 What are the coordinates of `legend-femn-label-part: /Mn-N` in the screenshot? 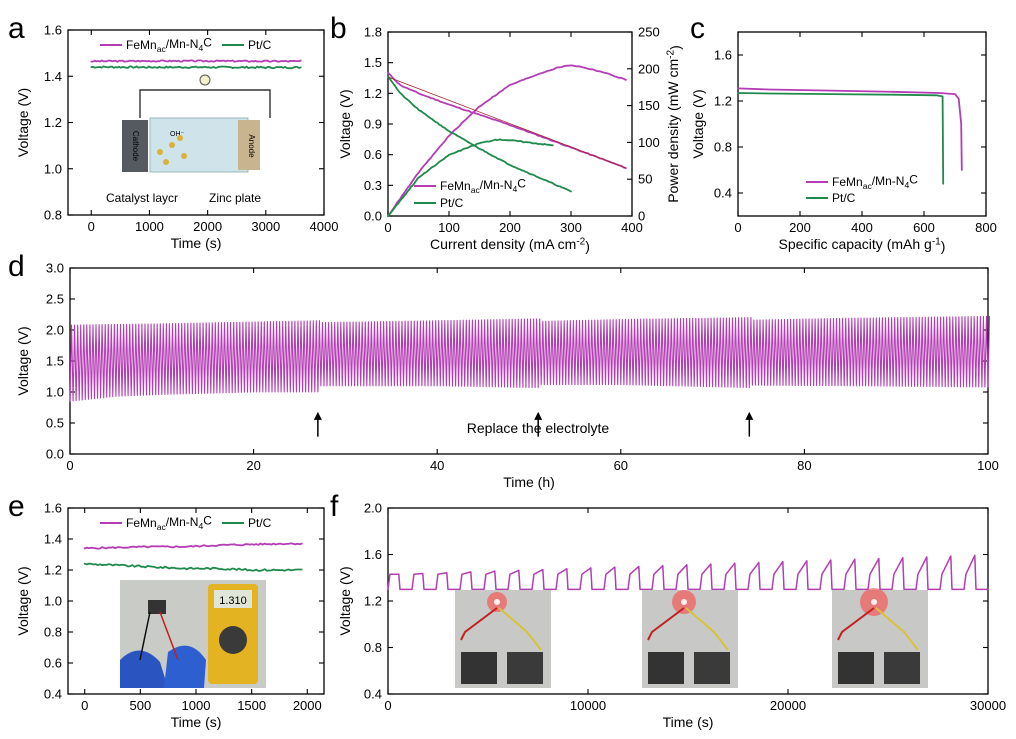 It's located at (888, 181).